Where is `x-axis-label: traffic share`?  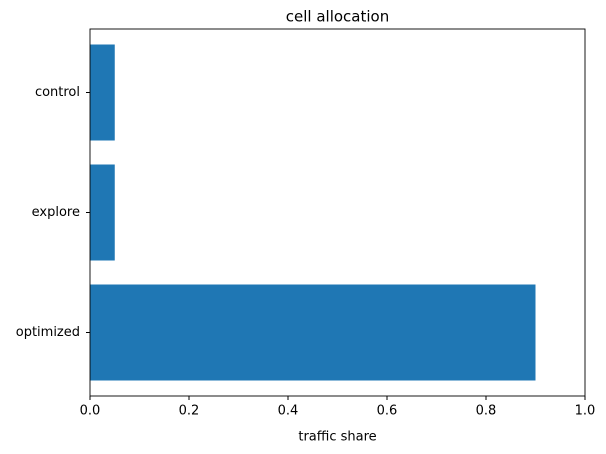 x-axis-label: traffic share is located at coordinates (337, 437).